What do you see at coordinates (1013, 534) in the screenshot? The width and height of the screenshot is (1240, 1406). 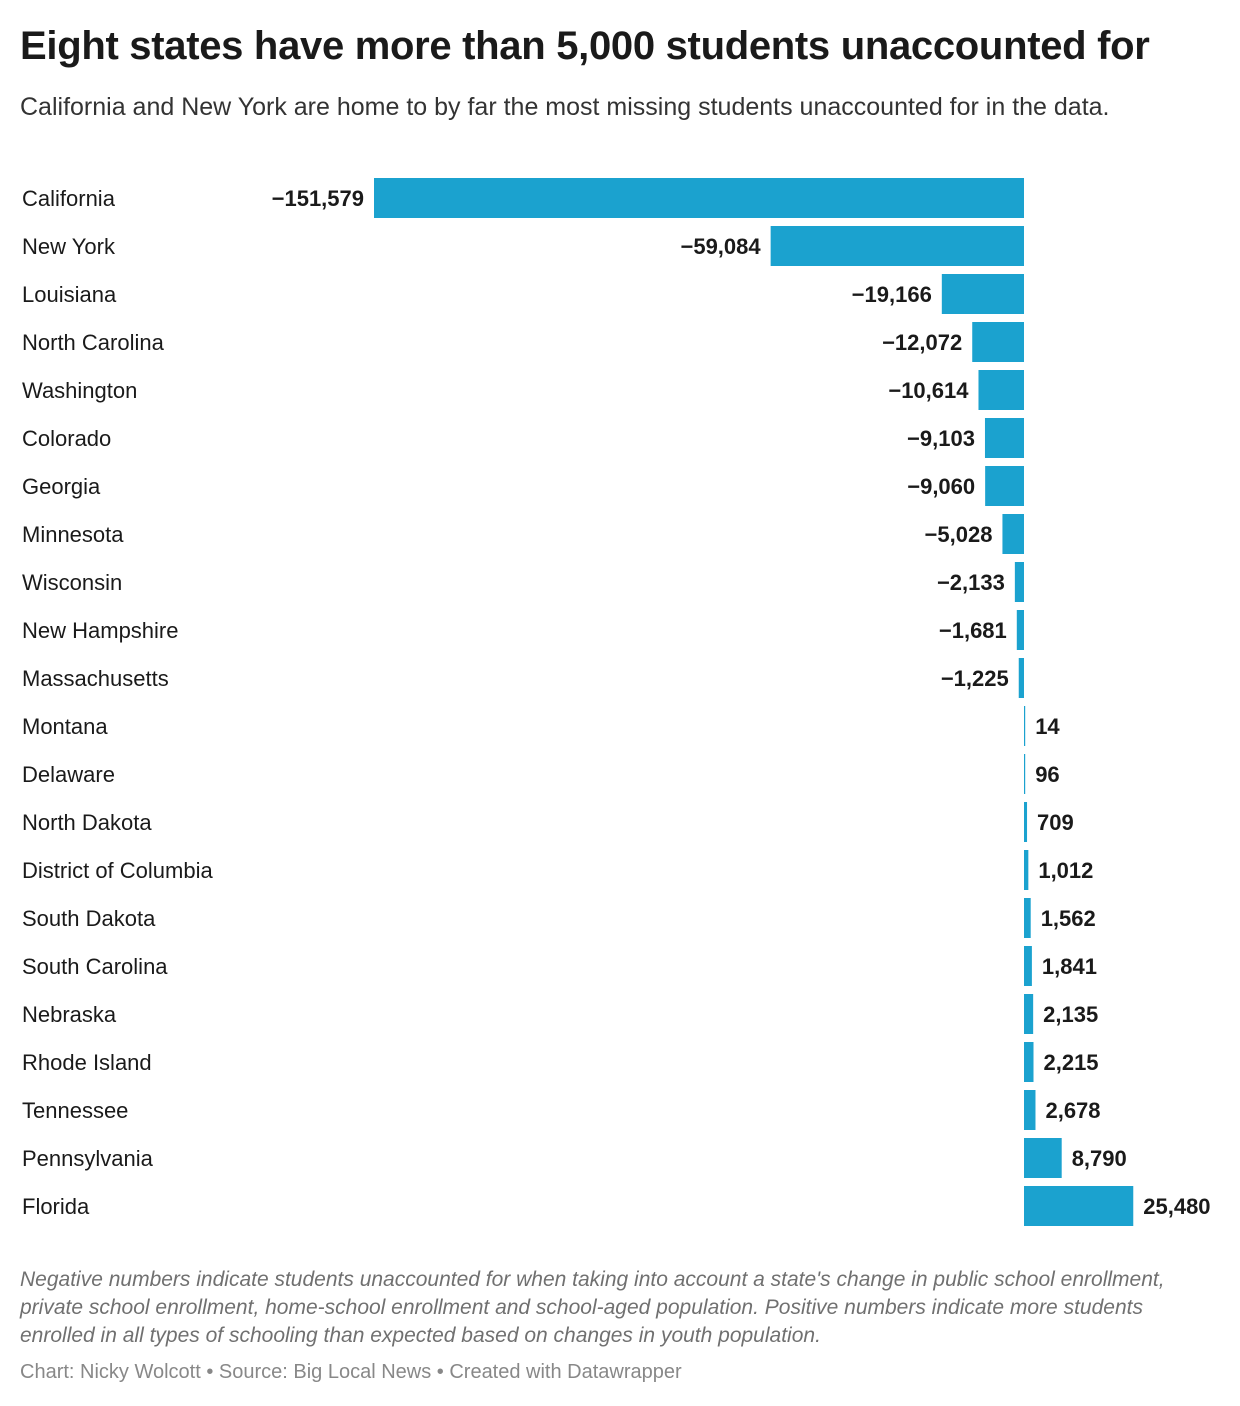 I see `bar-minnesota` at bounding box center [1013, 534].